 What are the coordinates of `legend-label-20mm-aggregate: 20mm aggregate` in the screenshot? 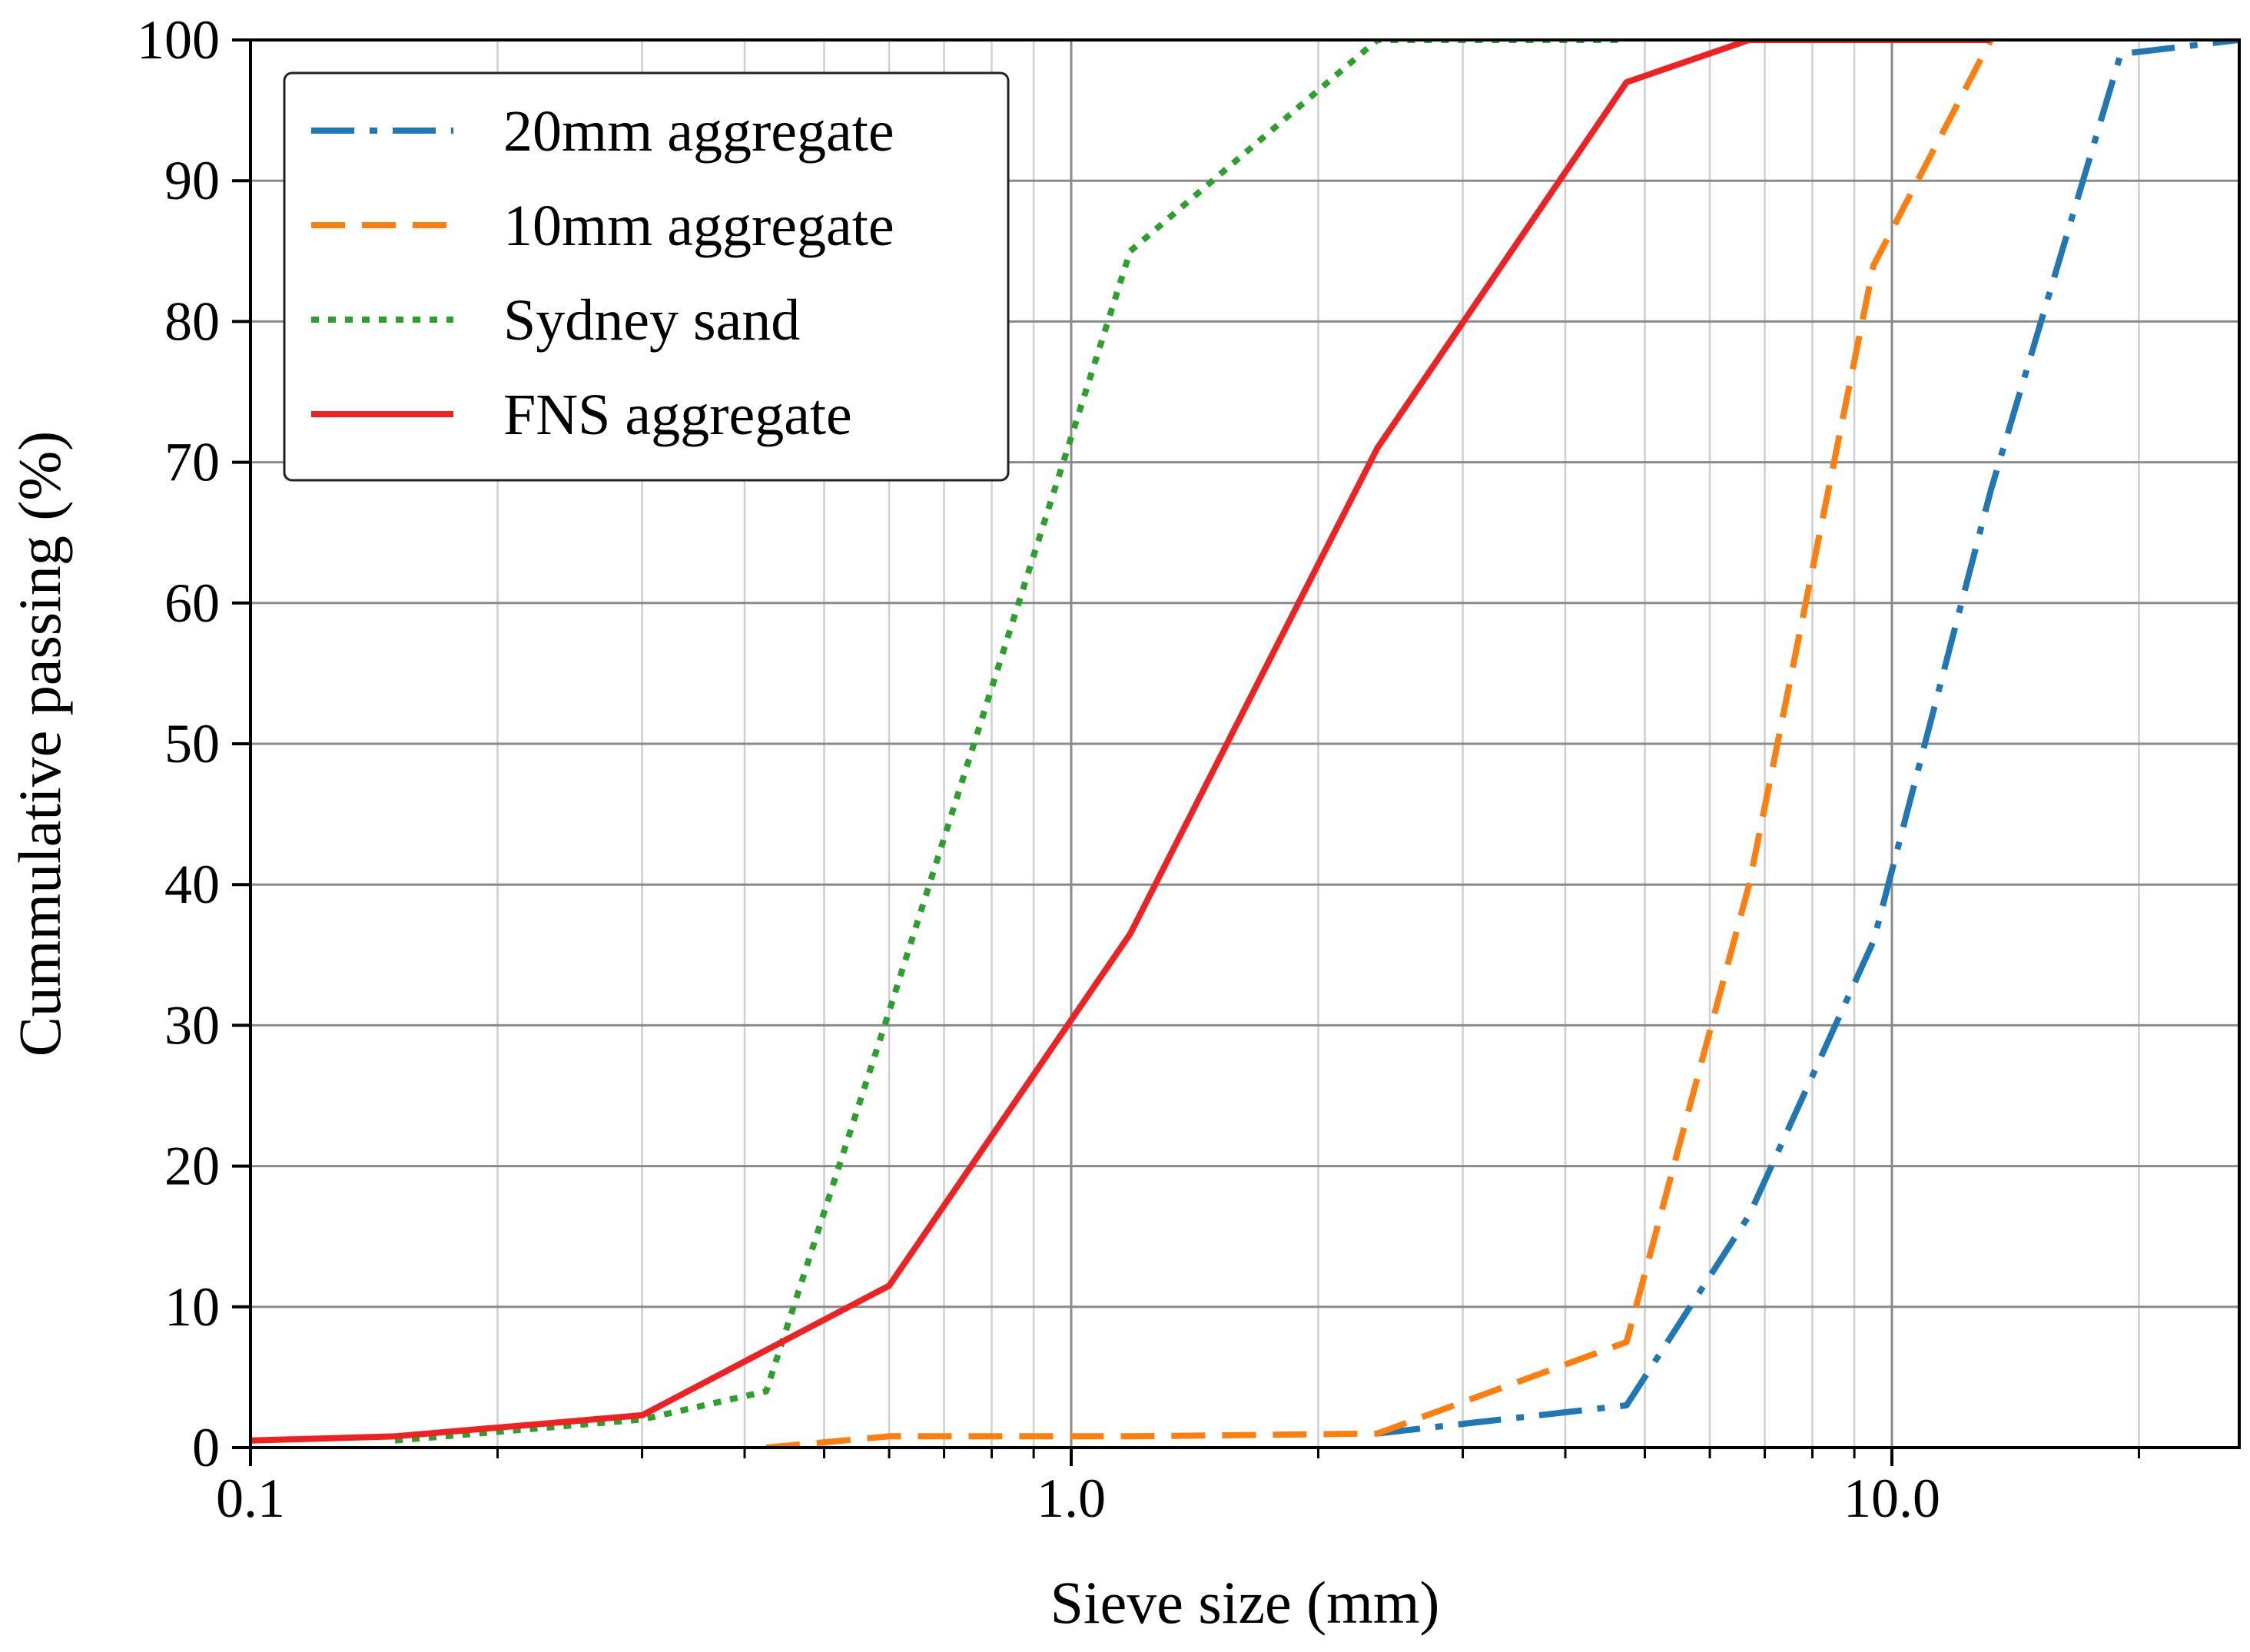 It's located at (698, 131).